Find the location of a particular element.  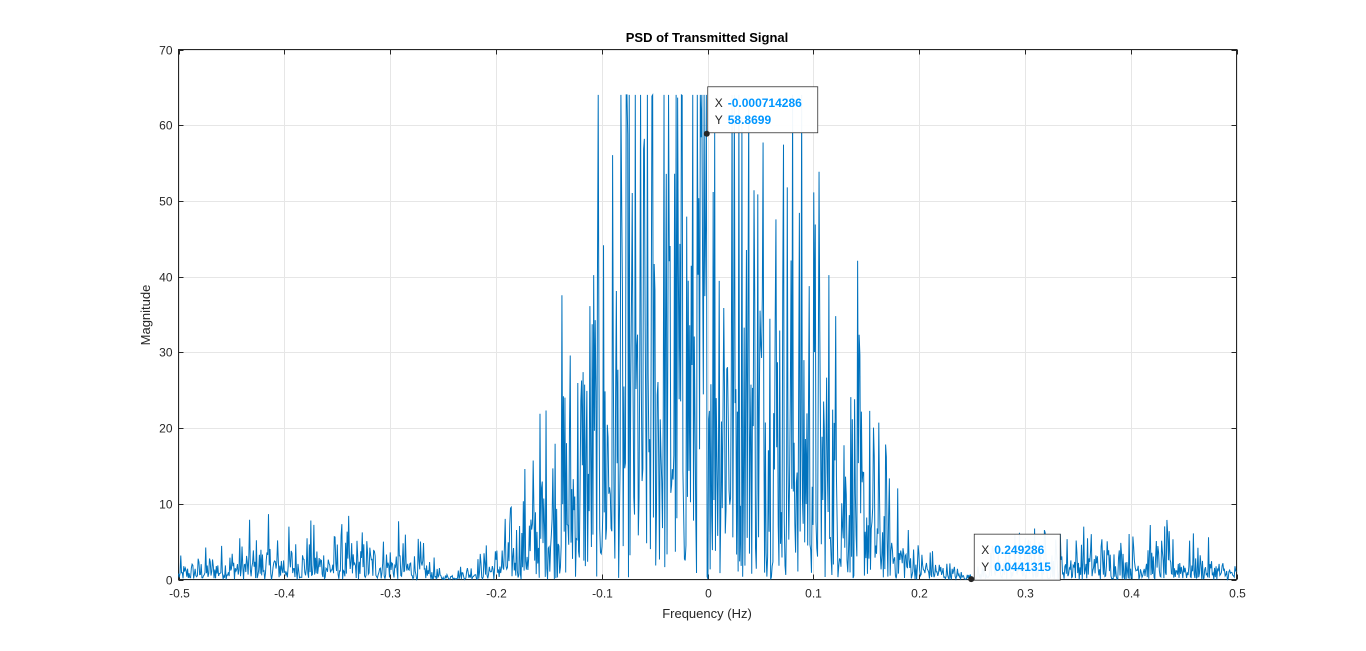

chart-title: PSD of Transmitted Signal is located at coordinates (707, 37).